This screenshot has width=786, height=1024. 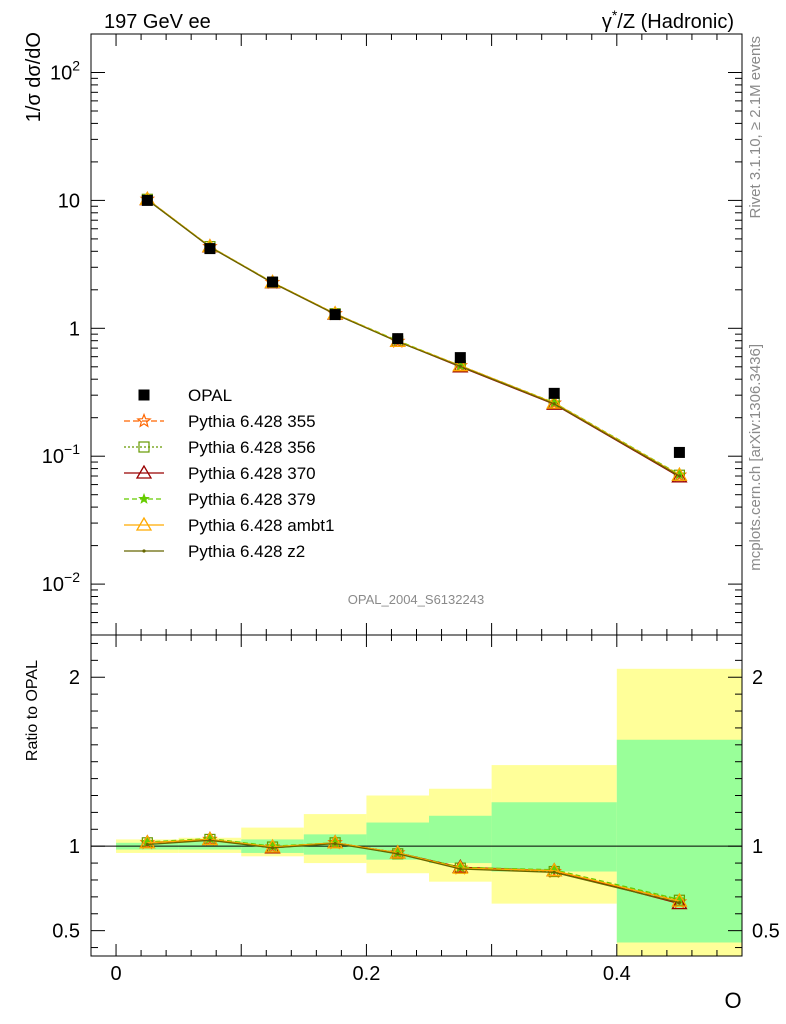 What do you see at coordinates (144, 395) in the screenshot?
I see `legend-marker-opal` at bounding box center [144, 395].